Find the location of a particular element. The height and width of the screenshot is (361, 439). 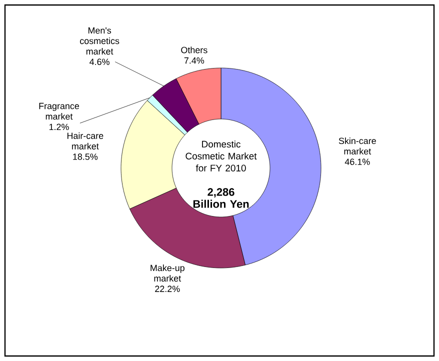

data-label: 7.4% is located at coordinates (194, 60).